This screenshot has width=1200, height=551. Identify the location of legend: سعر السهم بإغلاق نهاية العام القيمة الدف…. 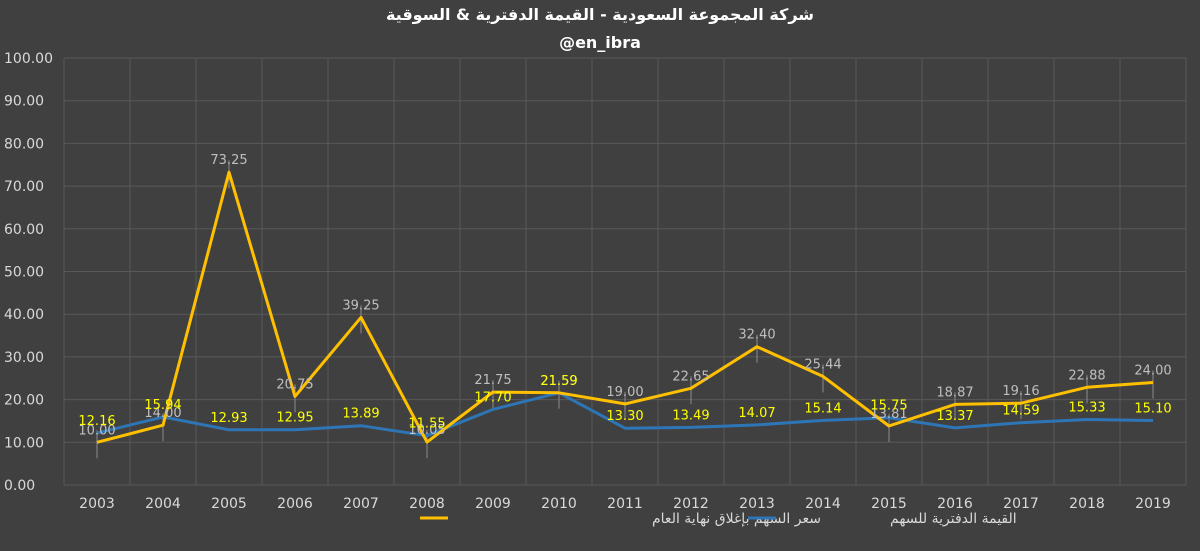
(718, 519).